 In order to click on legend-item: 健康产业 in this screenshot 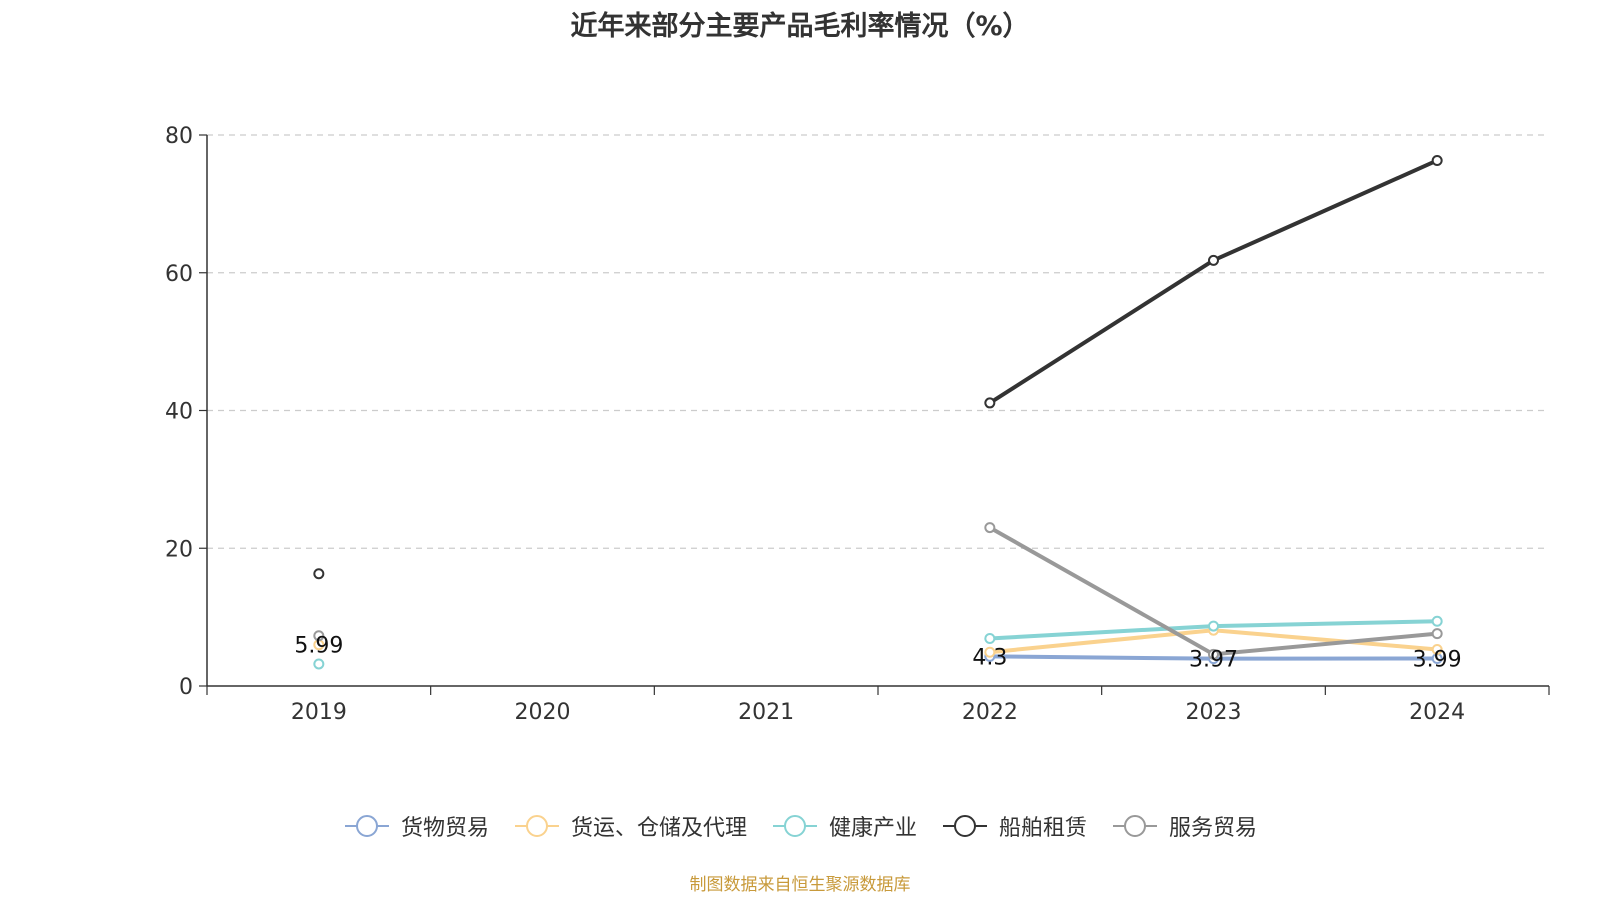, I will do `click(844, 826)`.